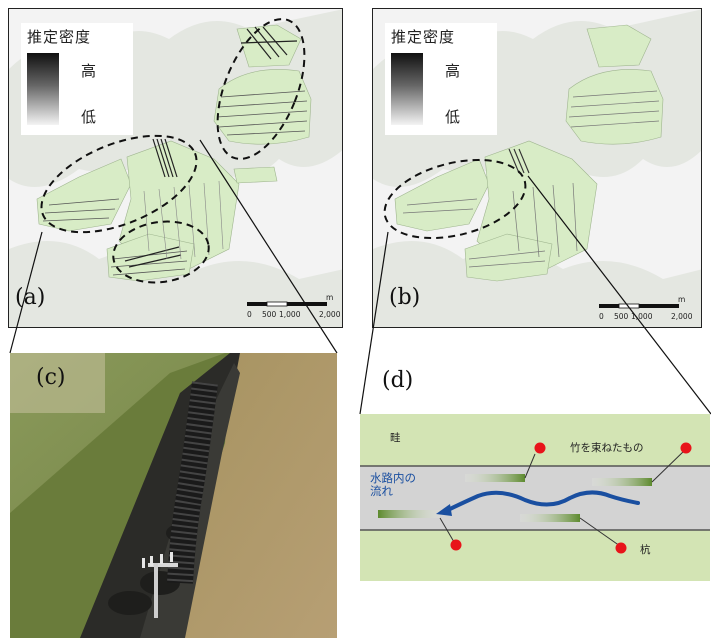 This screenshot has height=638, width=711. I want to click on flow-label-line1: 水路内の, so click(393, 478).